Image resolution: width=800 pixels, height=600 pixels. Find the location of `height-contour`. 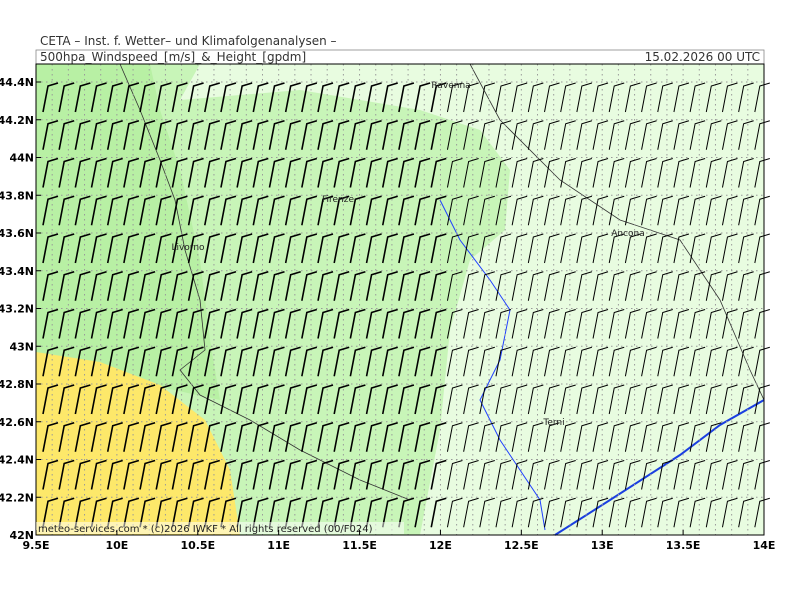

height-contour is located at coordinates (659, 467).